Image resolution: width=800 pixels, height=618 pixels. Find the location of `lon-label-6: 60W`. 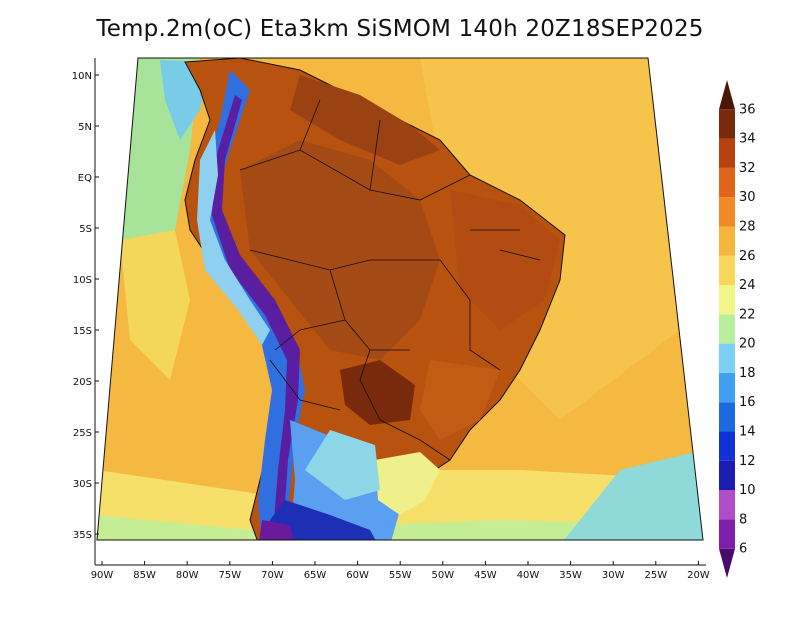

lon-label-6: 60W is located at coordinates (357, 575).